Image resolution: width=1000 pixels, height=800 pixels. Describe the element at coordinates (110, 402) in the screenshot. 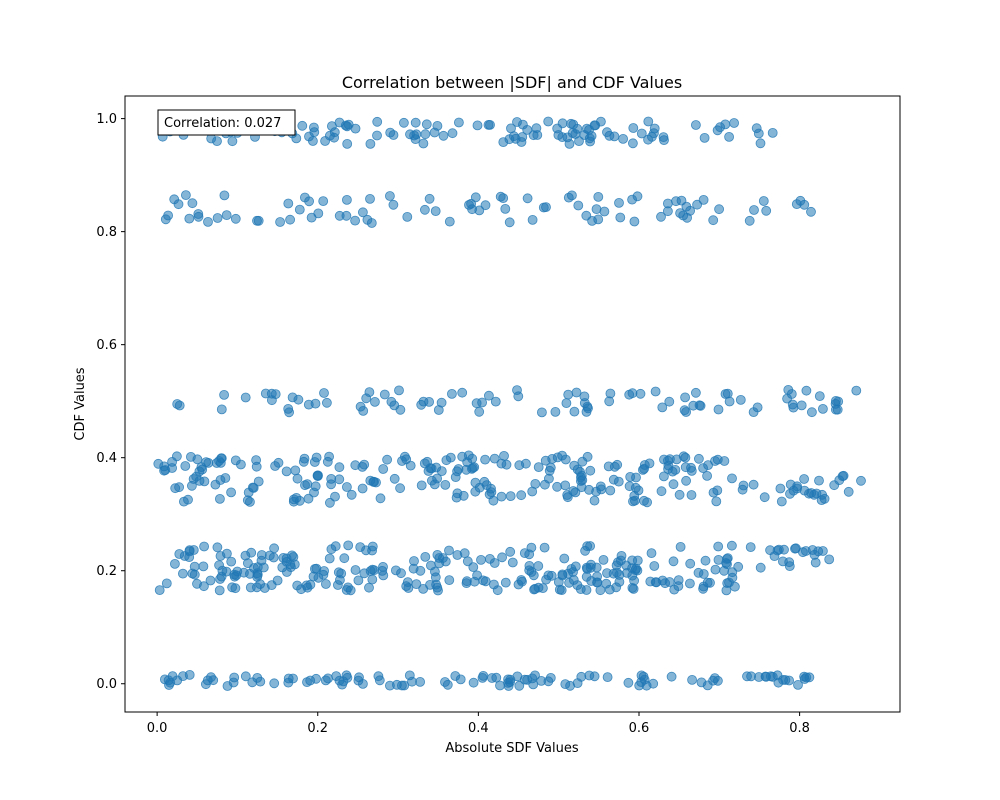

I see `y-axis-ticks: 0.0 0.2 0.4 0.6 0.8 1.0` at that location.